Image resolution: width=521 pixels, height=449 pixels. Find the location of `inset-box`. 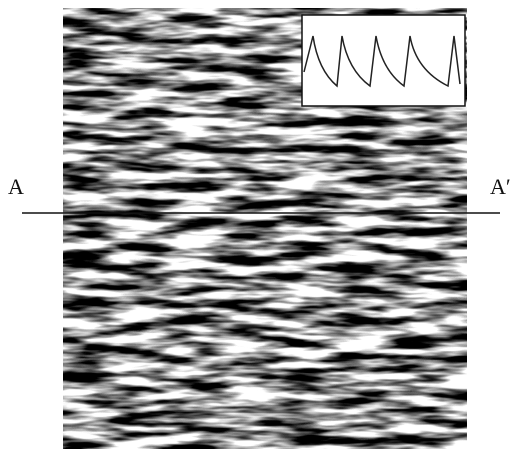

inset-box is located at coordinates (383, 60).